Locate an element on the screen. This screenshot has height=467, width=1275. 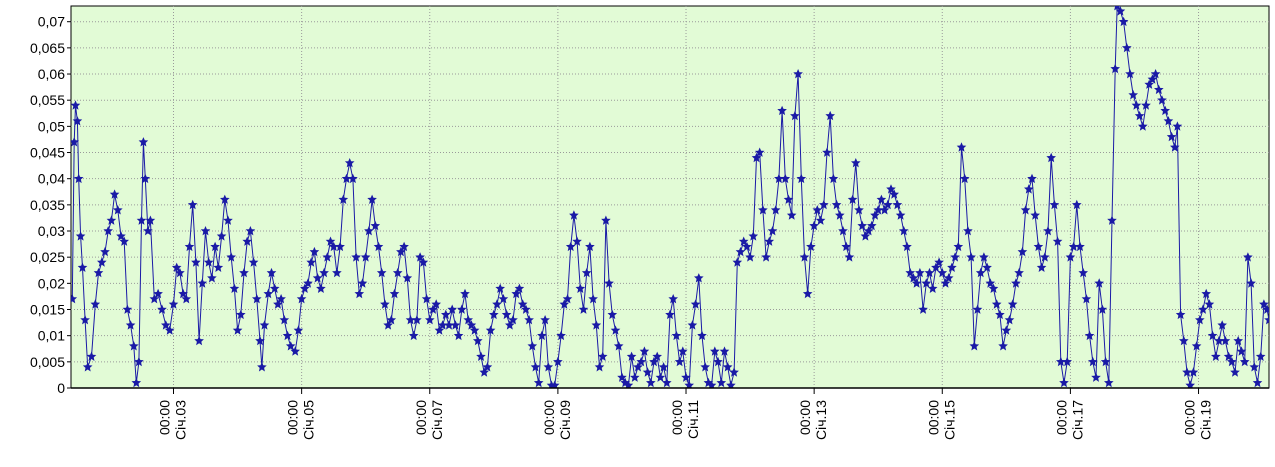
y-tick-label: 0,01 is located at coordinates (51, 336).